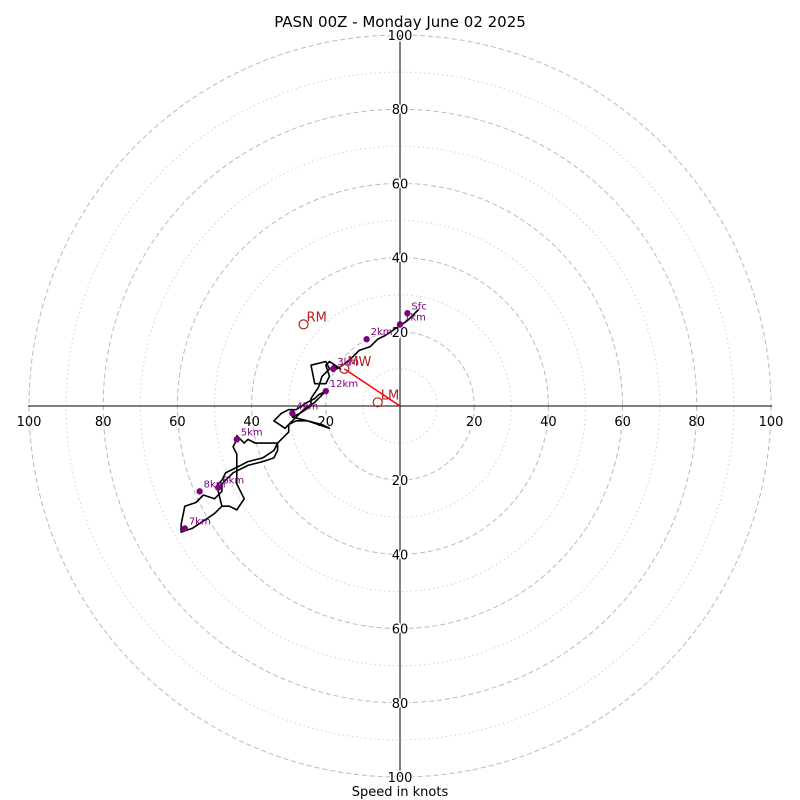 The height and width of the screenshot is (800, 800). I want to click on x-axis-label: Speed in knots, so click(400, 792).